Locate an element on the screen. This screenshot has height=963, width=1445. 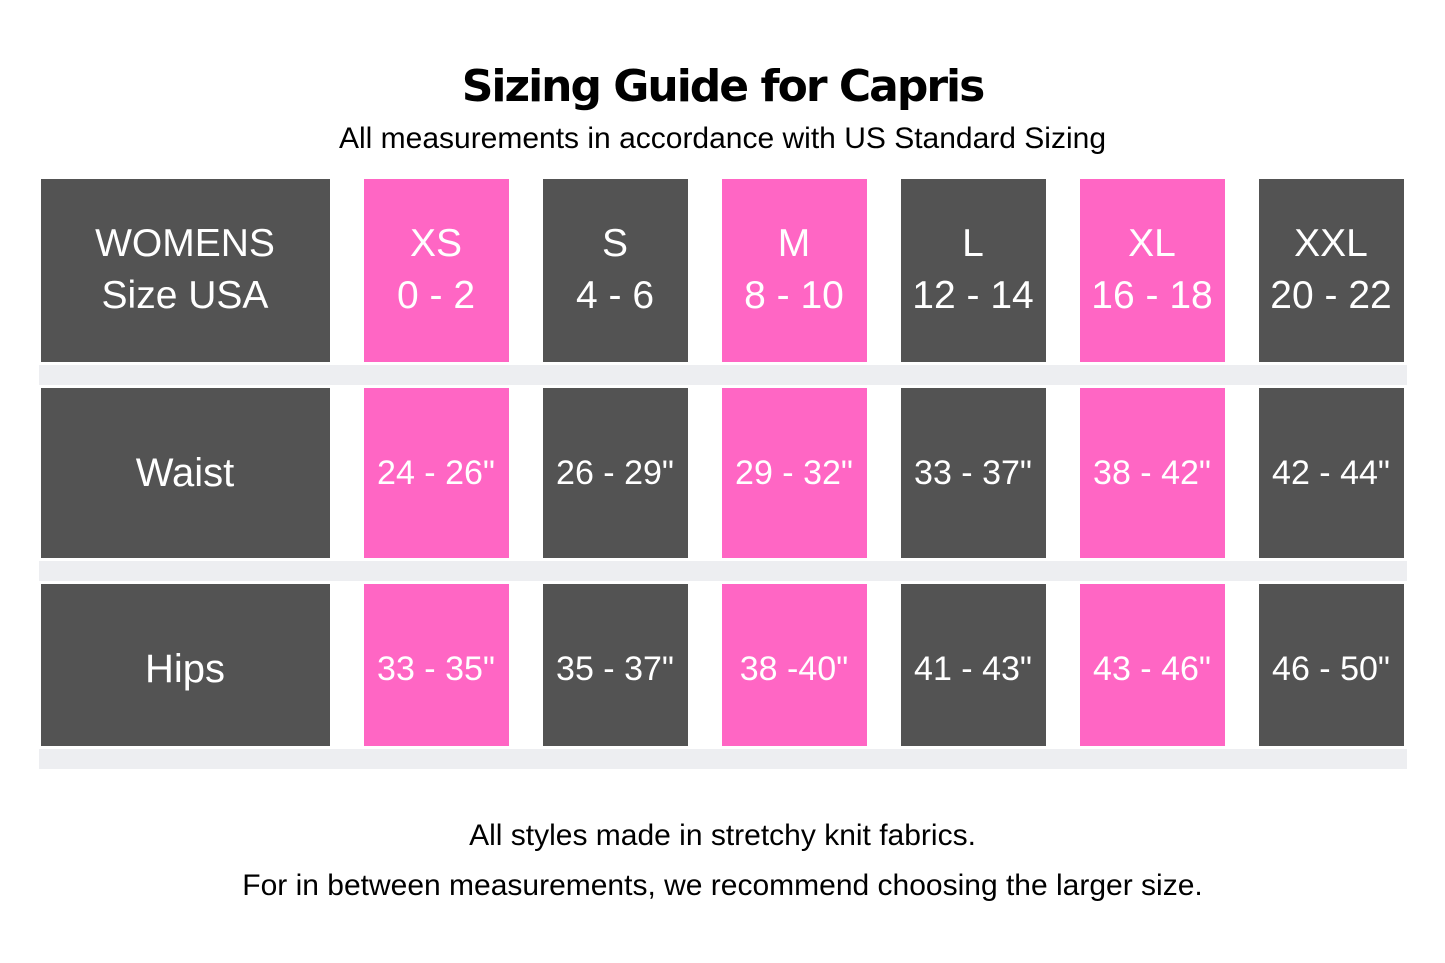
row-label-text: Waist is located at coordinates (185, 472).